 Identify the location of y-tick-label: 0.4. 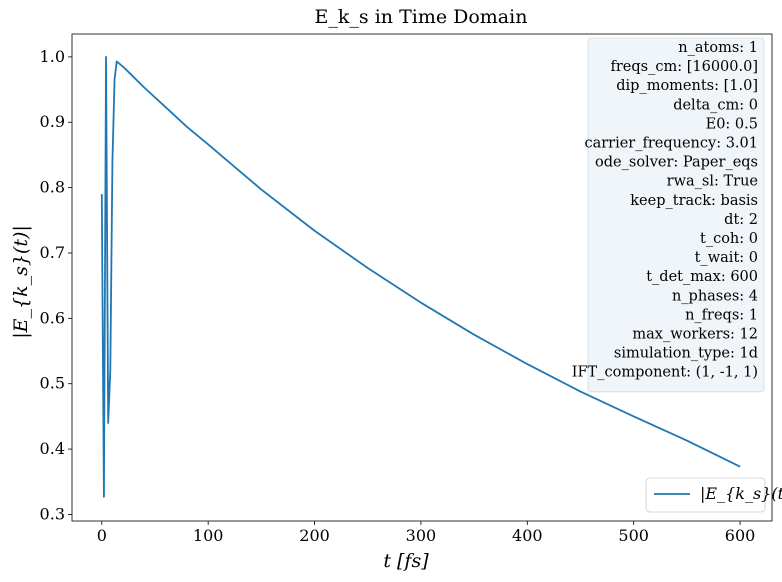
(52, 448).